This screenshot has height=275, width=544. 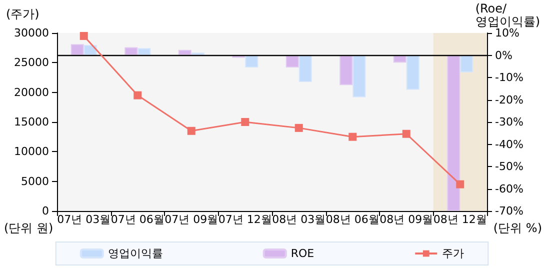 What do you see at coordinates (509, 122) in the screenshot?
I see `y2-tick-label: -30%` at bounding box center [509, 122].